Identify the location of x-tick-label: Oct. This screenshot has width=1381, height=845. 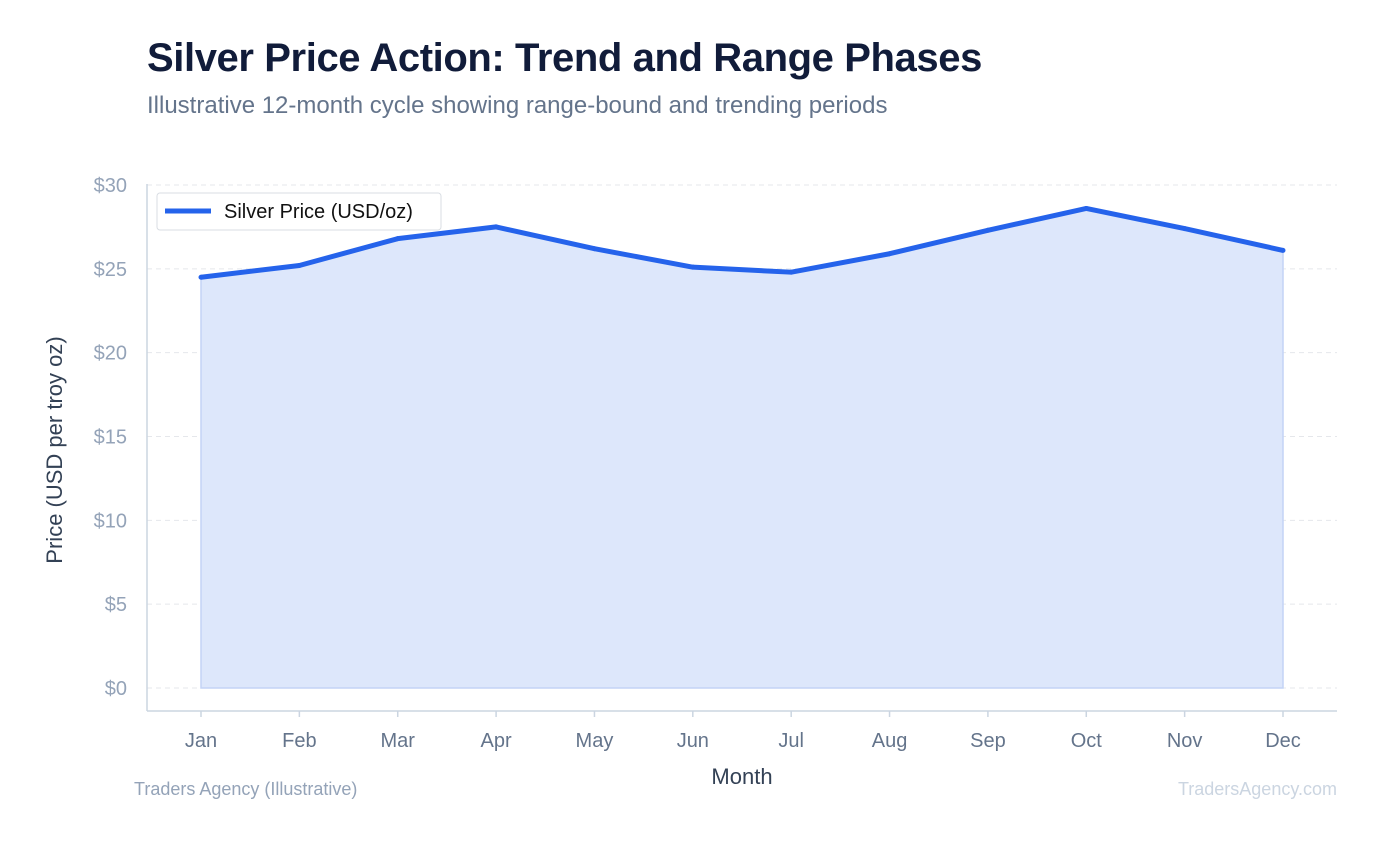
(1087, 741).